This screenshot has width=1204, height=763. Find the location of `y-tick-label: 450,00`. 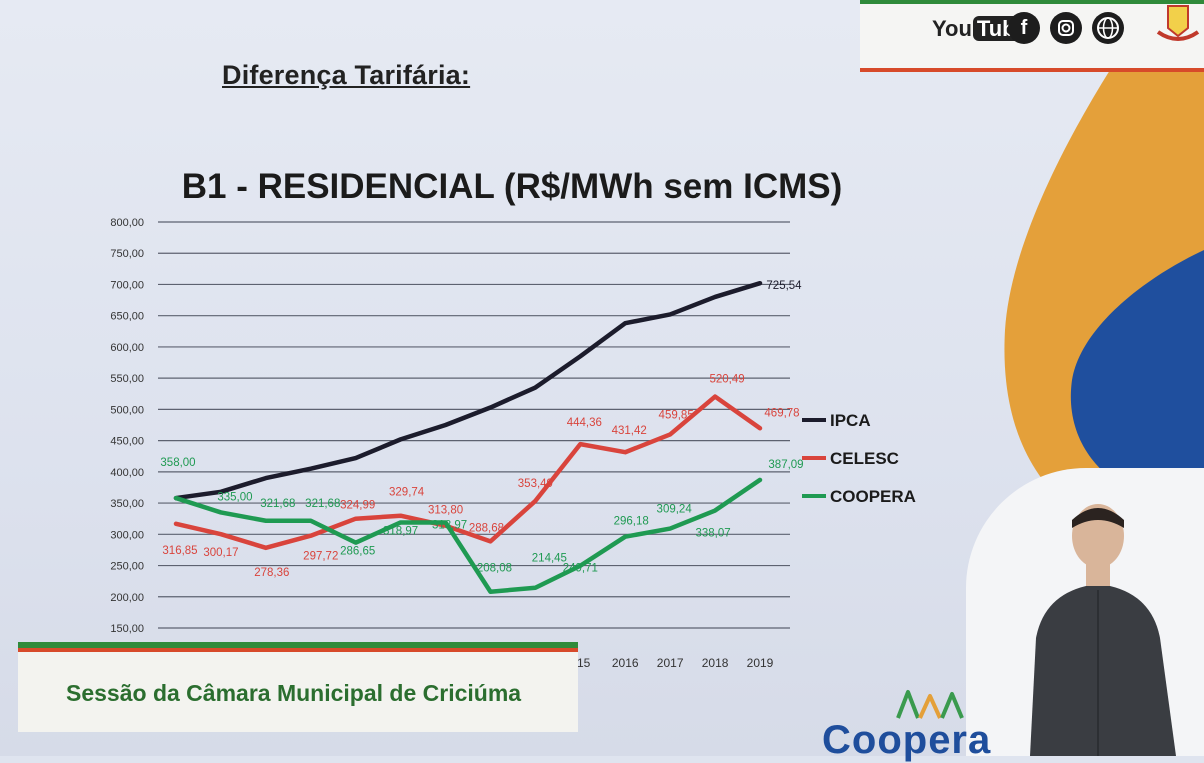

y-tick-label: 450,00 is located at coordinates (127, 442).